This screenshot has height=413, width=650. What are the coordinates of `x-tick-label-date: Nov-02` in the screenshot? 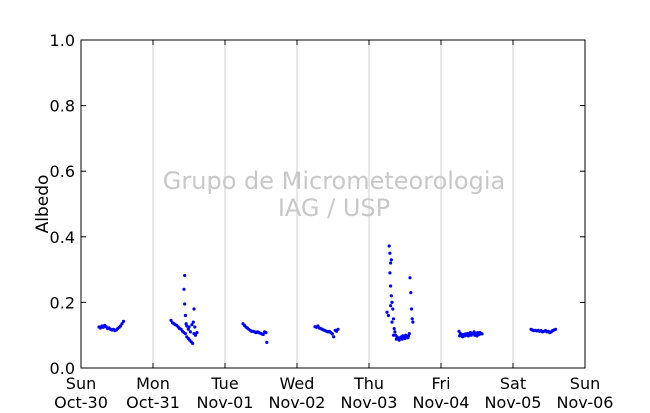 It's located at (297, 401).